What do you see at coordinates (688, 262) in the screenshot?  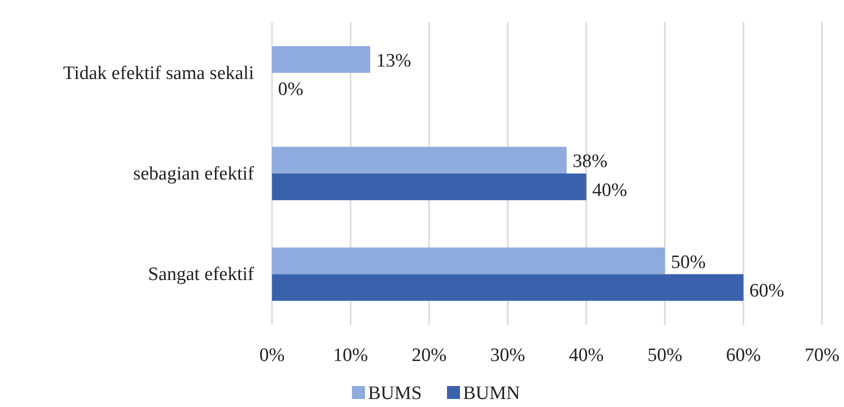 I see `data-label: 50%` at bounding box center [688, 262].